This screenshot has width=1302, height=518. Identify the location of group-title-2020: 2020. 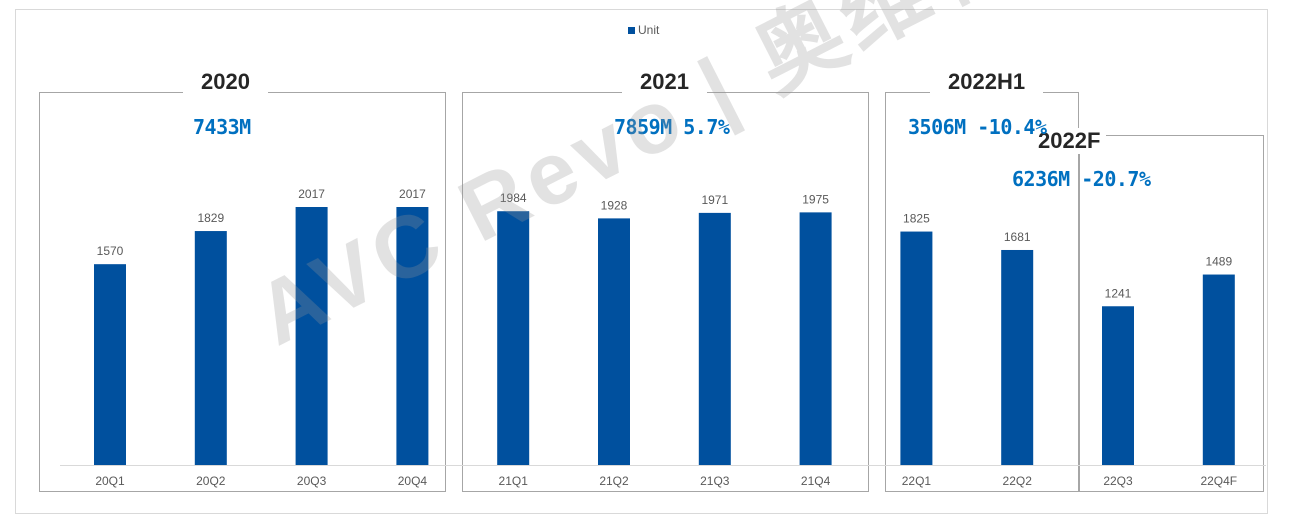
(225, 82).